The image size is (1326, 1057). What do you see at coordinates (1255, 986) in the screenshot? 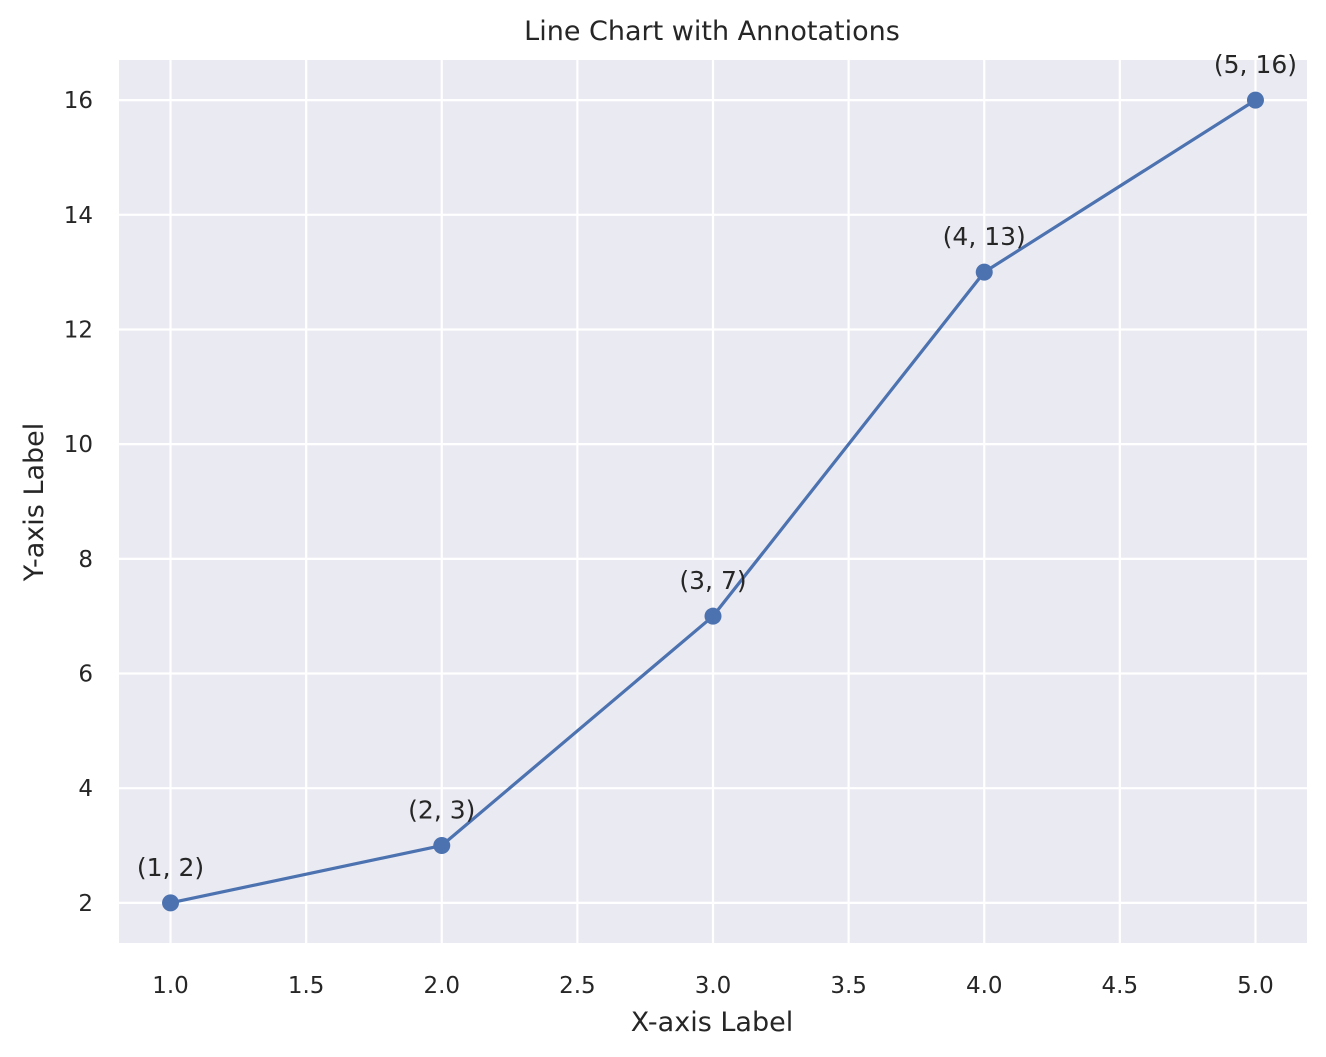
I see `x-tick-label: 5.0` at bounding box center [1255, 986].